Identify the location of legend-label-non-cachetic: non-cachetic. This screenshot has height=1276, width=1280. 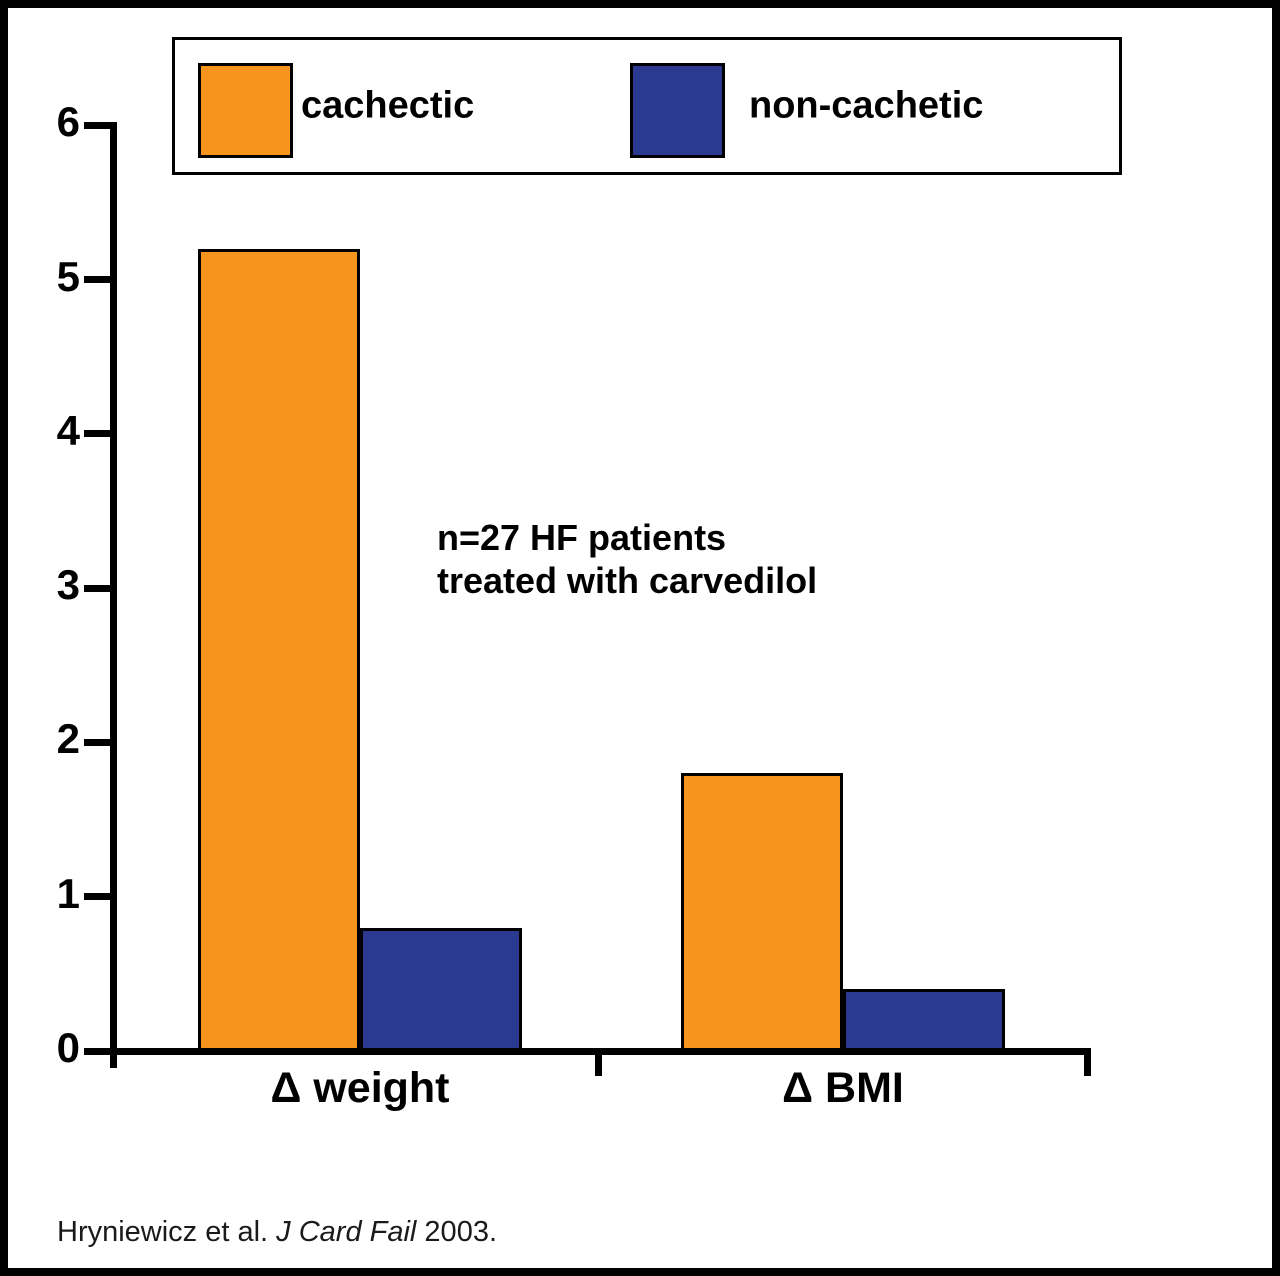
(866, 105).